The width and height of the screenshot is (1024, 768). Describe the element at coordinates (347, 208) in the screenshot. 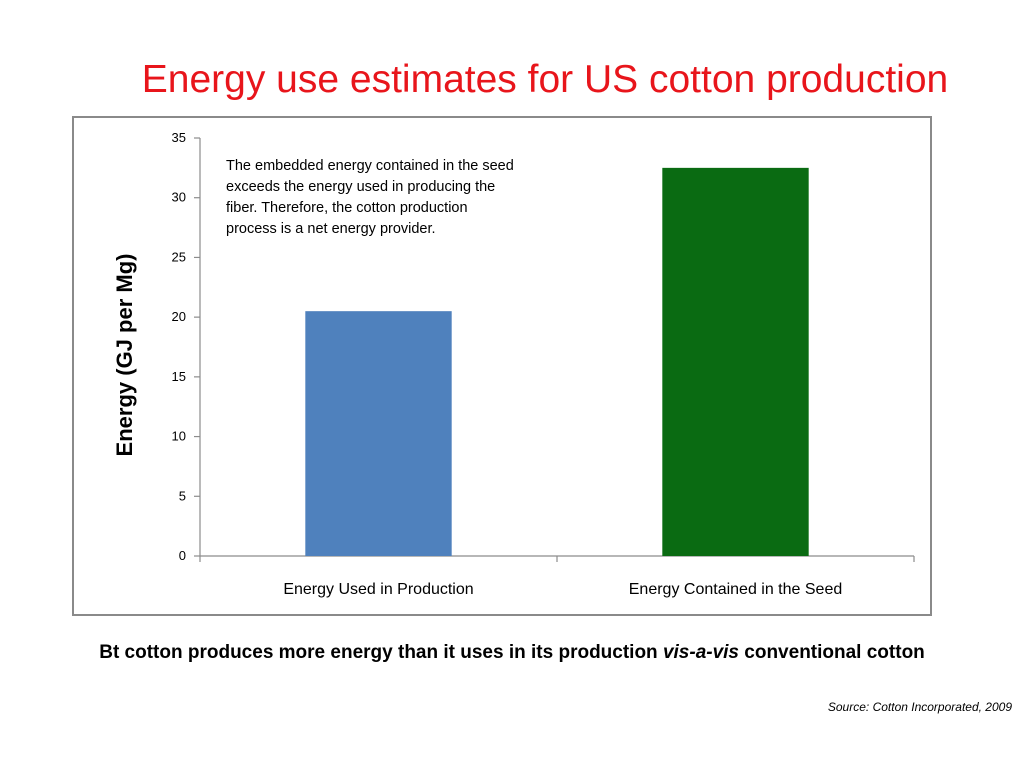

I see `annotation-line: fiber. Therefore, the cotton production` at that location.